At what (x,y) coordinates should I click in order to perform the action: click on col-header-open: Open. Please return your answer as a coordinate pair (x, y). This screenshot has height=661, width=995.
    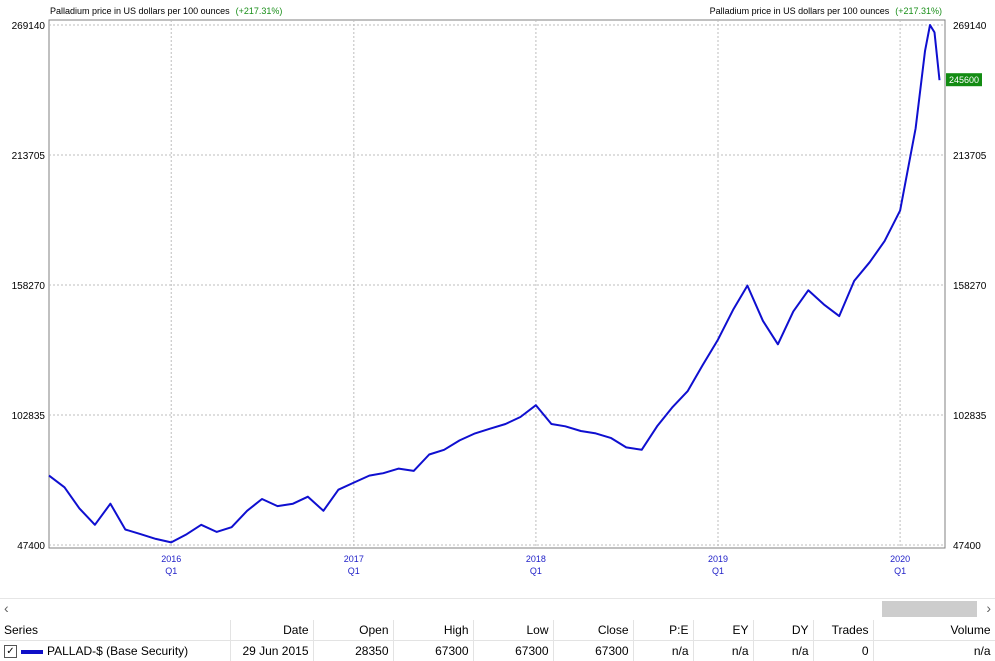
    Looking at the image, I should click on (353, 630).